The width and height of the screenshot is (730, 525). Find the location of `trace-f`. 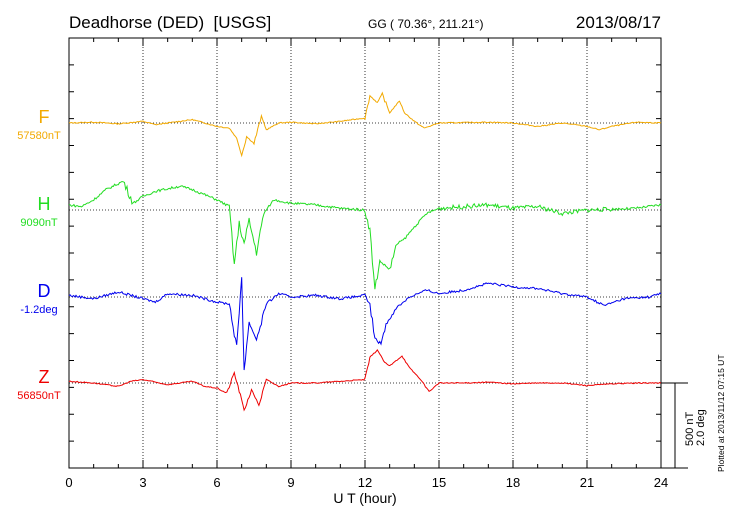

trace-f is located at coordinates (365, 124).